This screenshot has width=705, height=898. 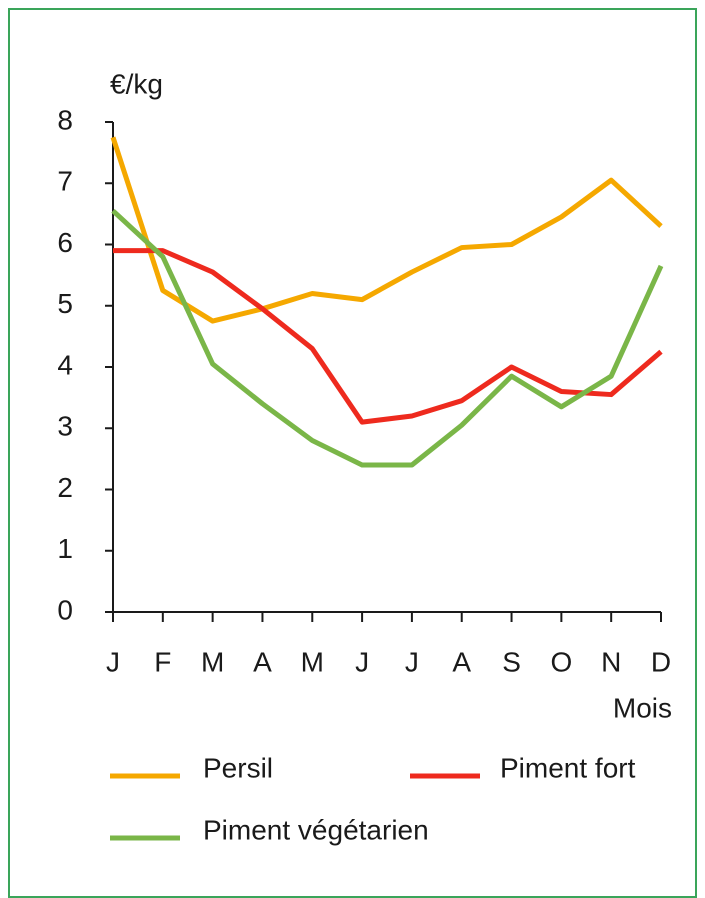 What do you see at coordinates (65, 119) in the screenshot?
I see `y-tick-label: 8` at bounding box center [65, 119].